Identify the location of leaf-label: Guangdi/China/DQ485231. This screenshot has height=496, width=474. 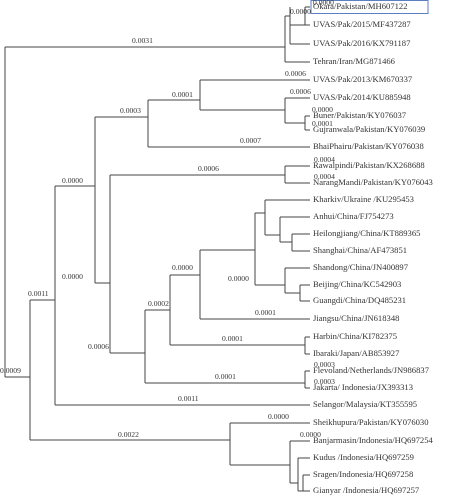
(359, 300).